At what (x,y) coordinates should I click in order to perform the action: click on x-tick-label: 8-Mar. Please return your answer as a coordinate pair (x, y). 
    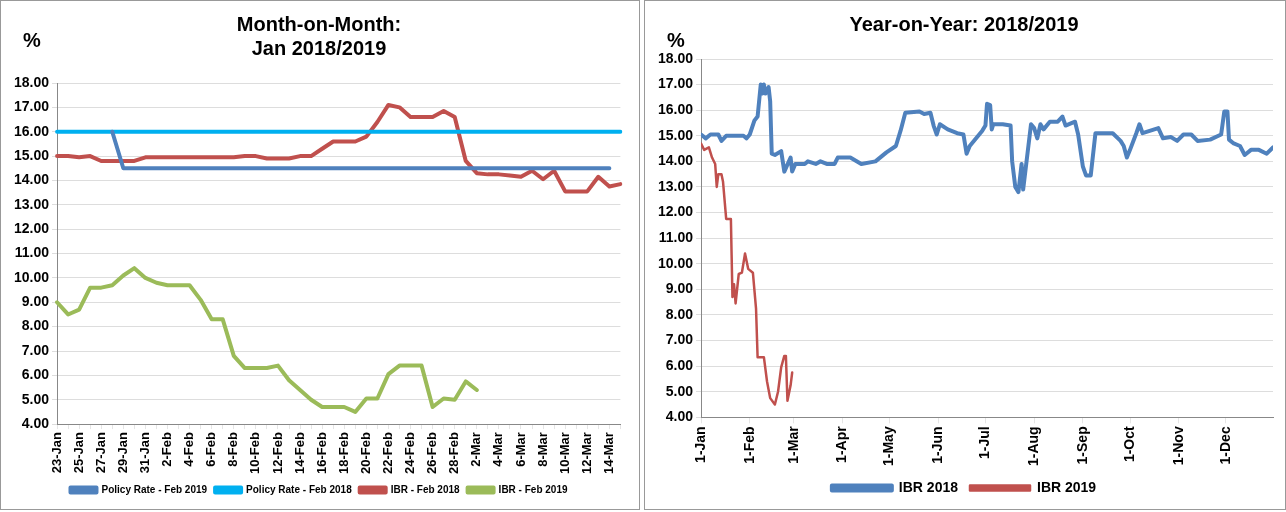
    Looking at the image, I should click on (542, 449).